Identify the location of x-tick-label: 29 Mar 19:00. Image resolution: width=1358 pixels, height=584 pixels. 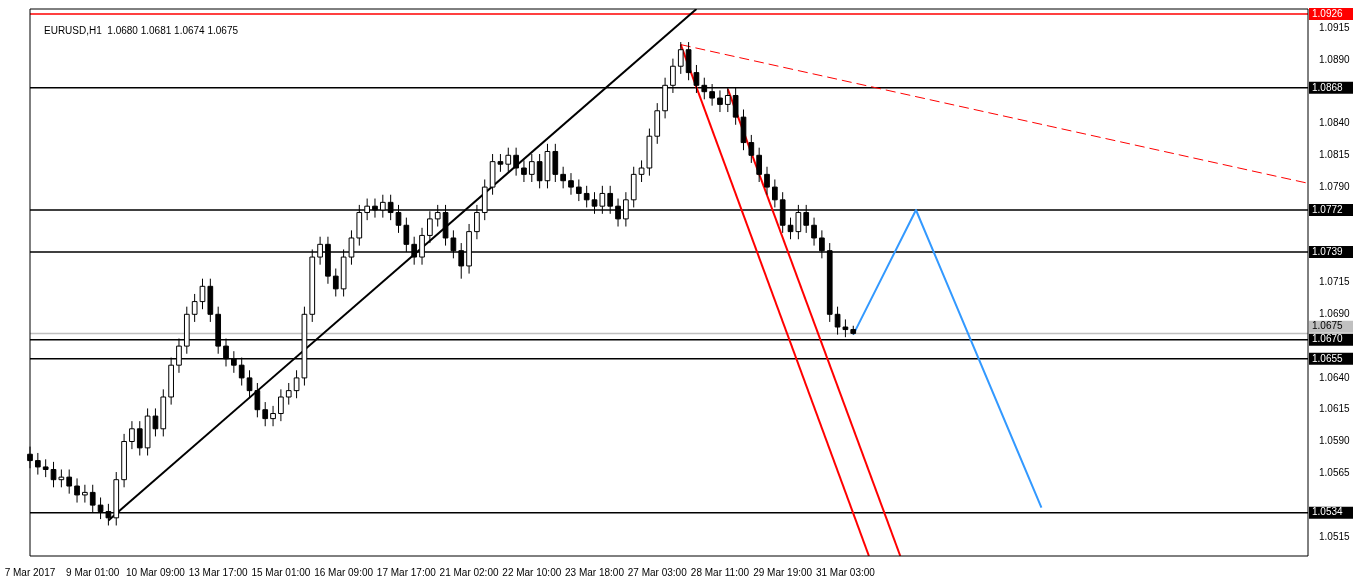
(783, 572).